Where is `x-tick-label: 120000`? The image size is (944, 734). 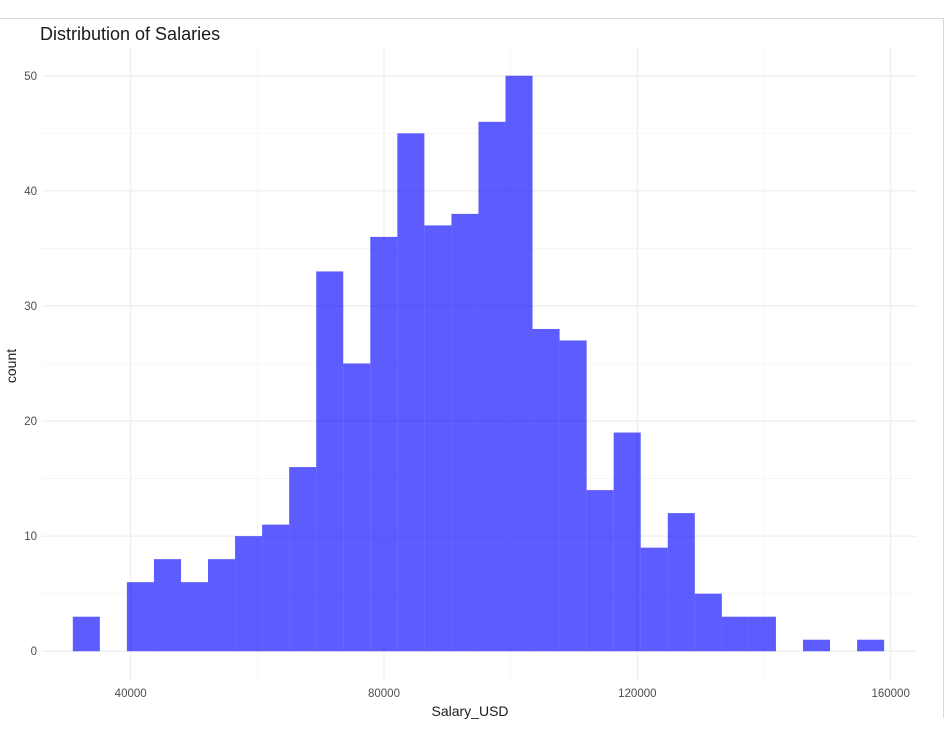
x-tick-label: 120000 is located at coordinates (637, 694).